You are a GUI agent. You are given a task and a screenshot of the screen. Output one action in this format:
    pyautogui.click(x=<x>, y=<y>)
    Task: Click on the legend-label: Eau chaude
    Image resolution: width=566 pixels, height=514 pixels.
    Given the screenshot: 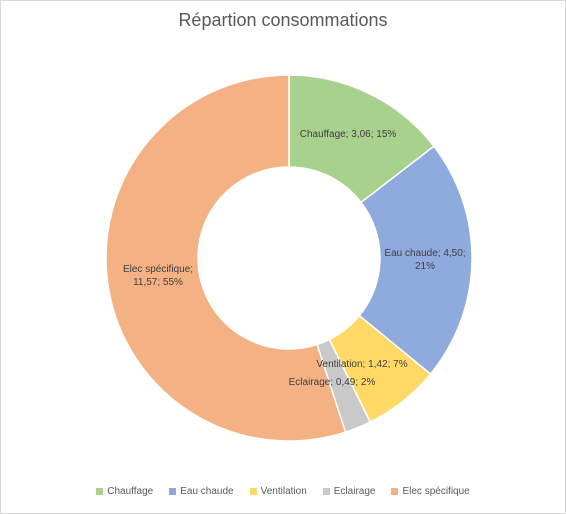 What is the action you would take?
    pyautogui.click(x=207, y=491)
    